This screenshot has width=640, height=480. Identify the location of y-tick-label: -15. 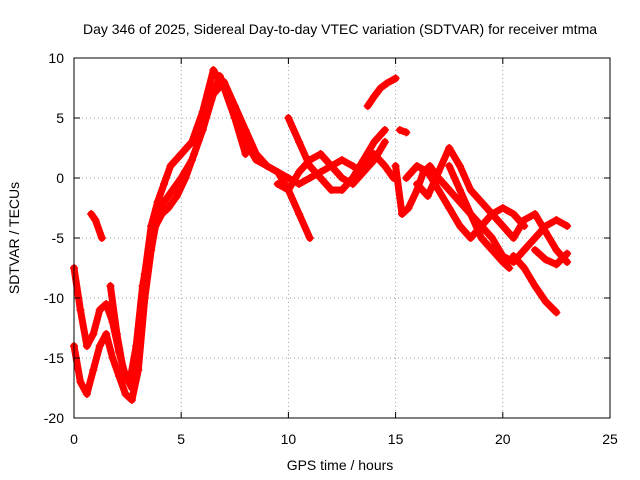
(54, 358).